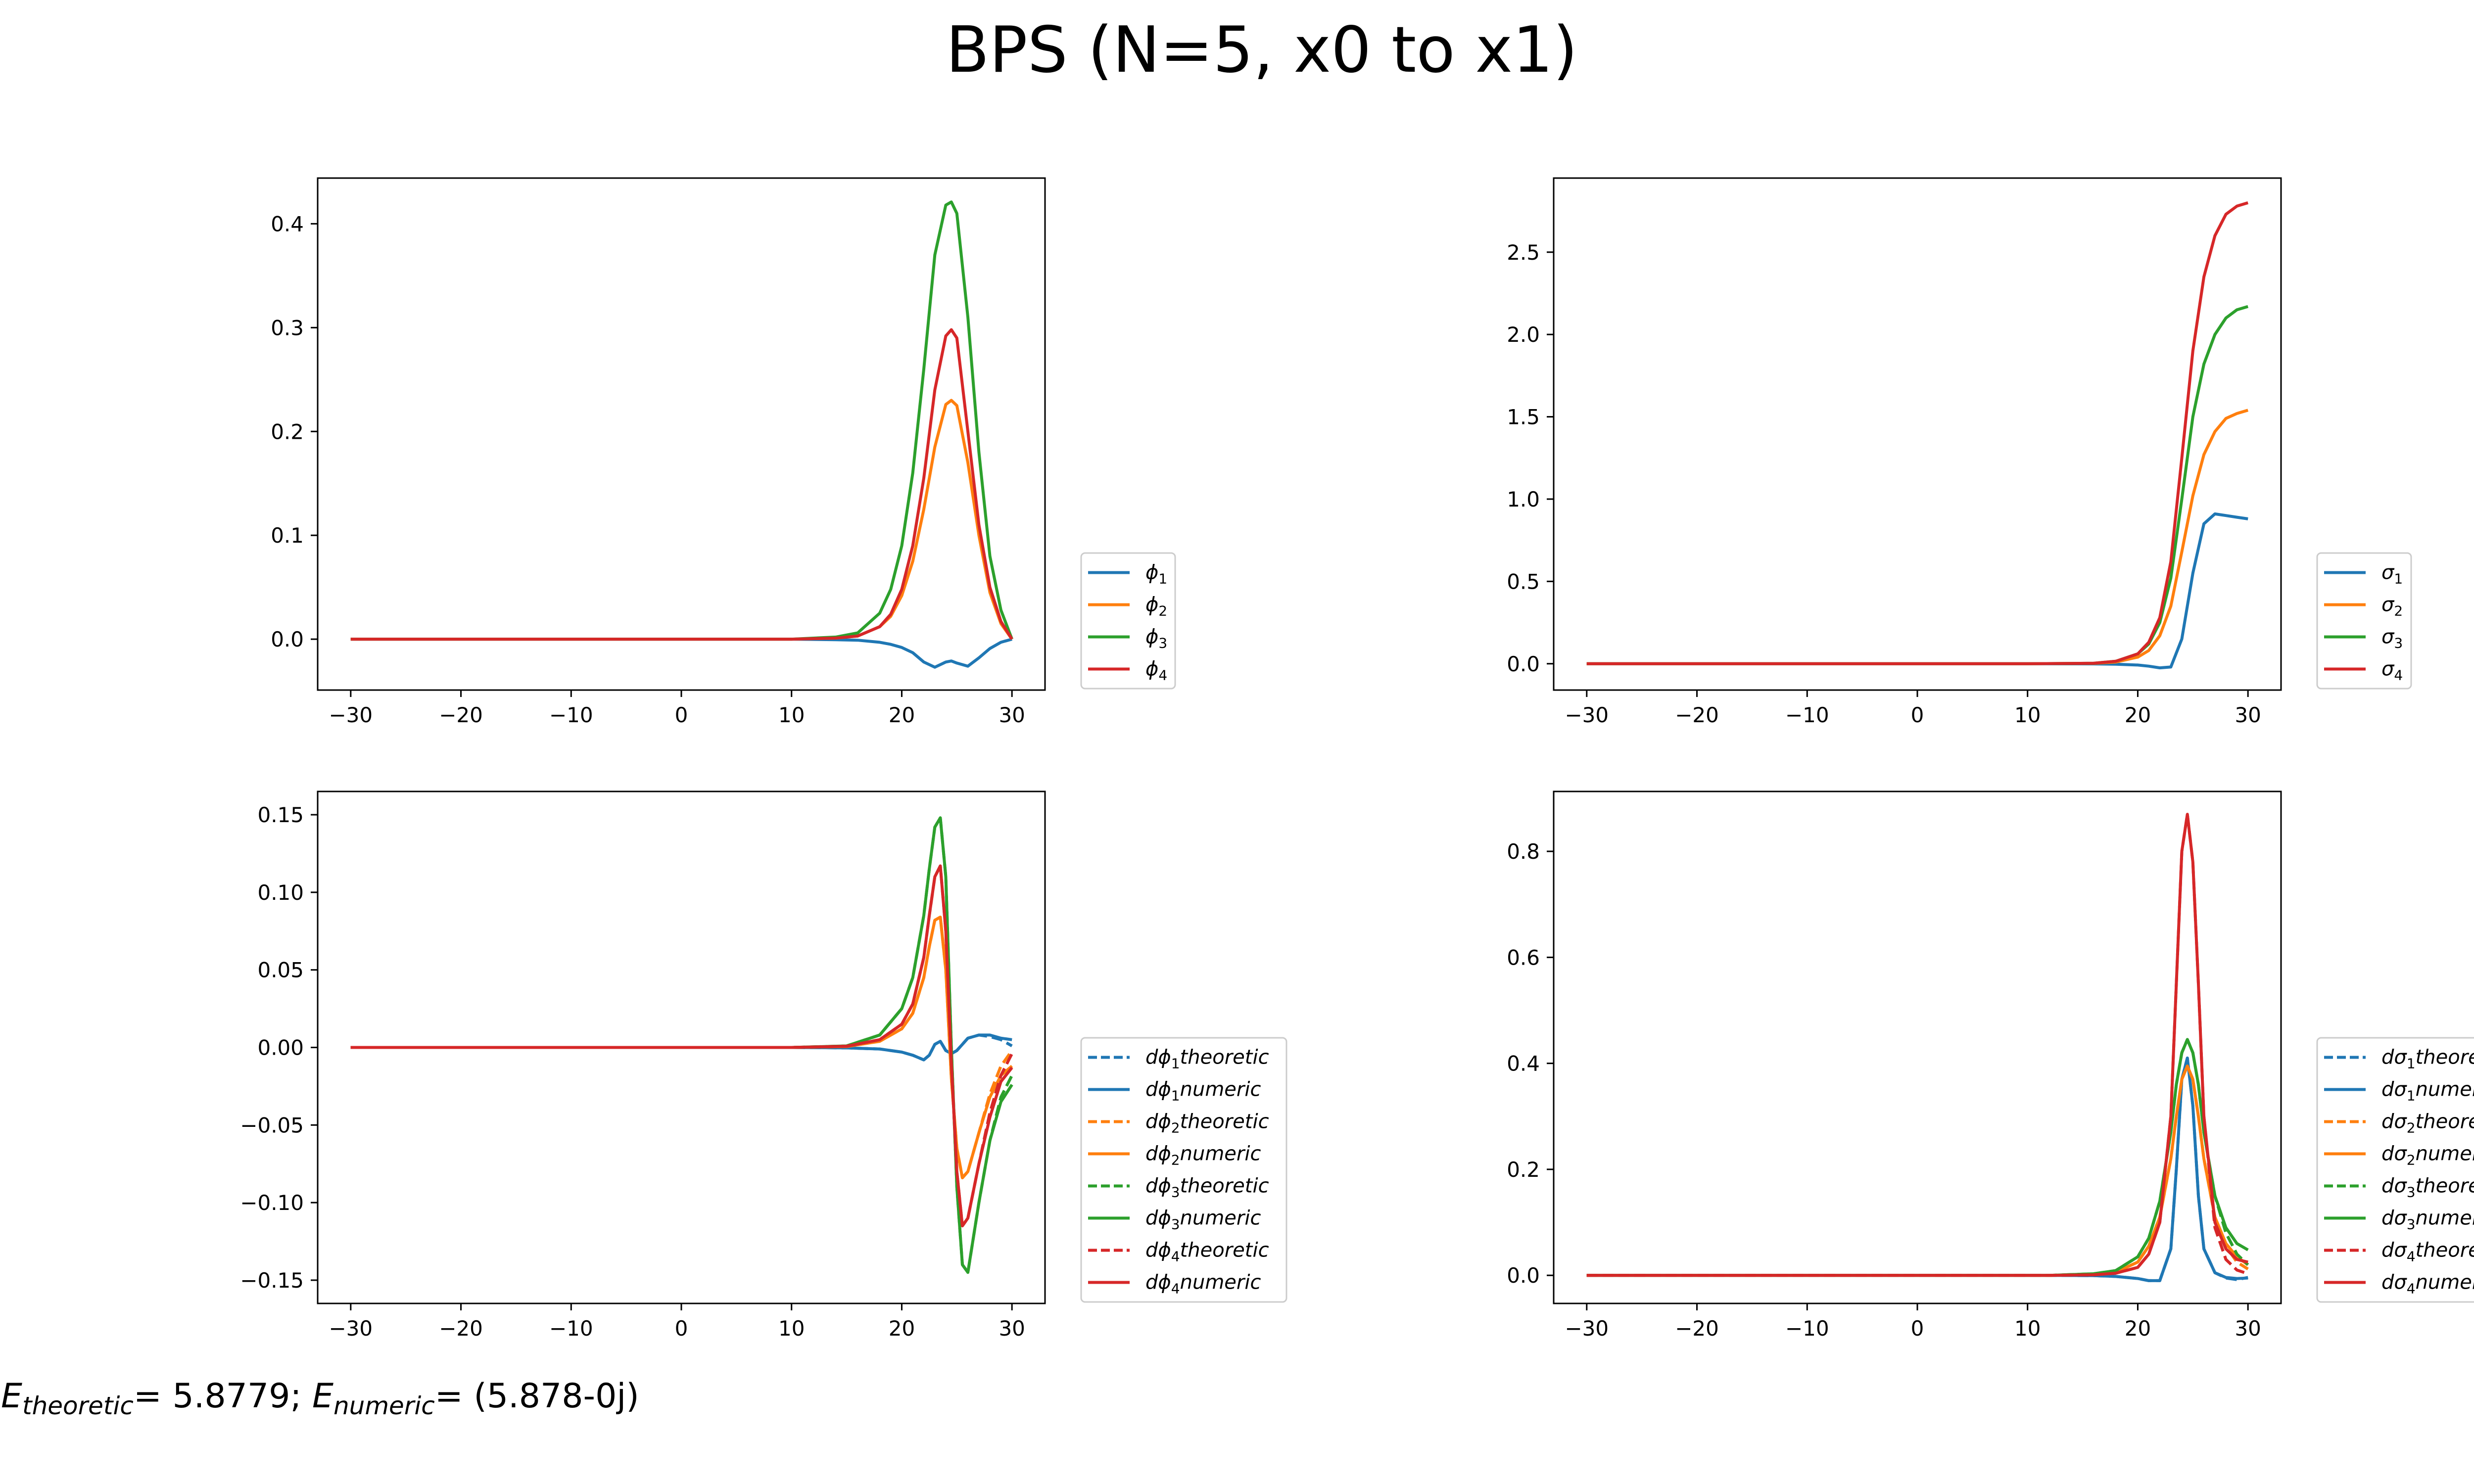 The height and width of the screenshot is (1484, 2474). I want to click on legend-label: dϕ3numeric, so click(1203, 1220).